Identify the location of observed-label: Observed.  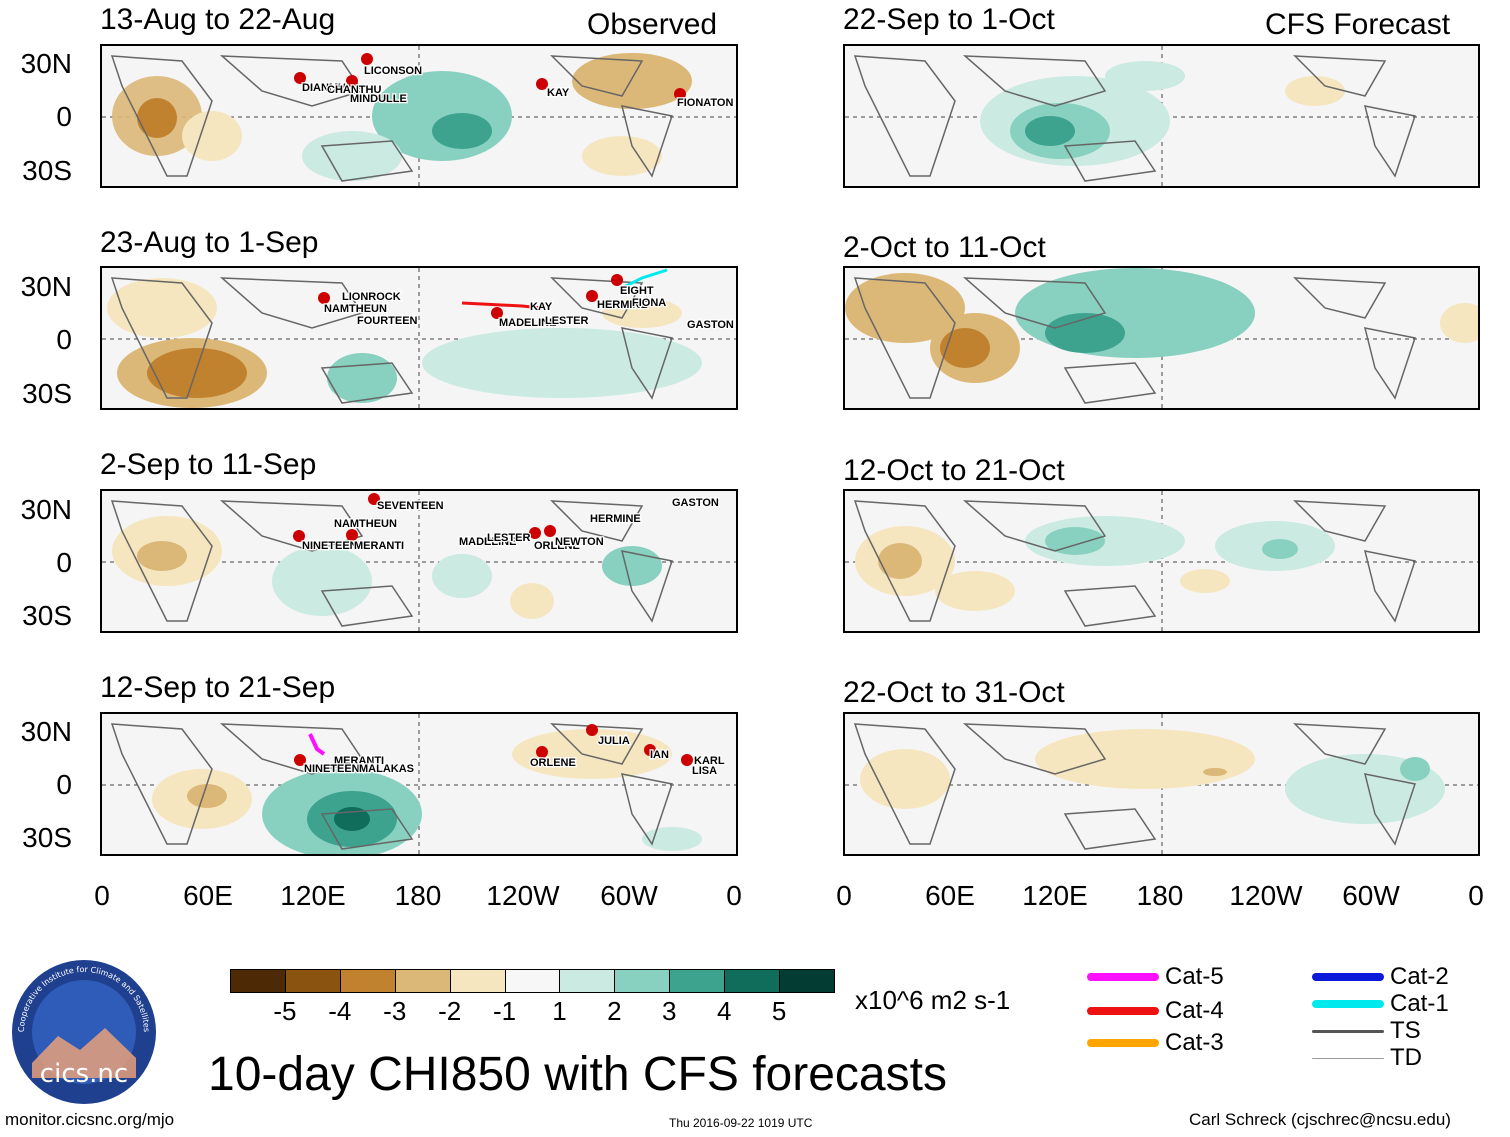
(652, 24).